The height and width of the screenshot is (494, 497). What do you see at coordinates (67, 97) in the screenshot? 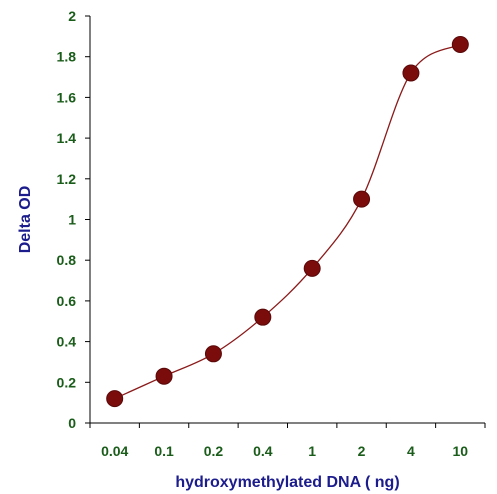
I see `y-tick-label: 1.6` at bounding box center [67, 97].